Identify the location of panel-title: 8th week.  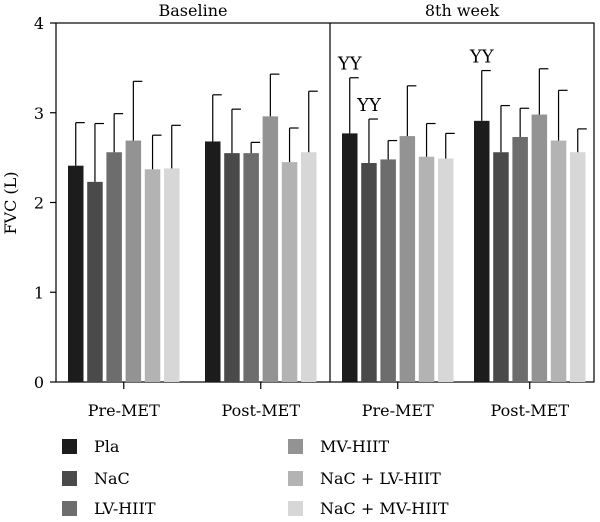
(462, 10).